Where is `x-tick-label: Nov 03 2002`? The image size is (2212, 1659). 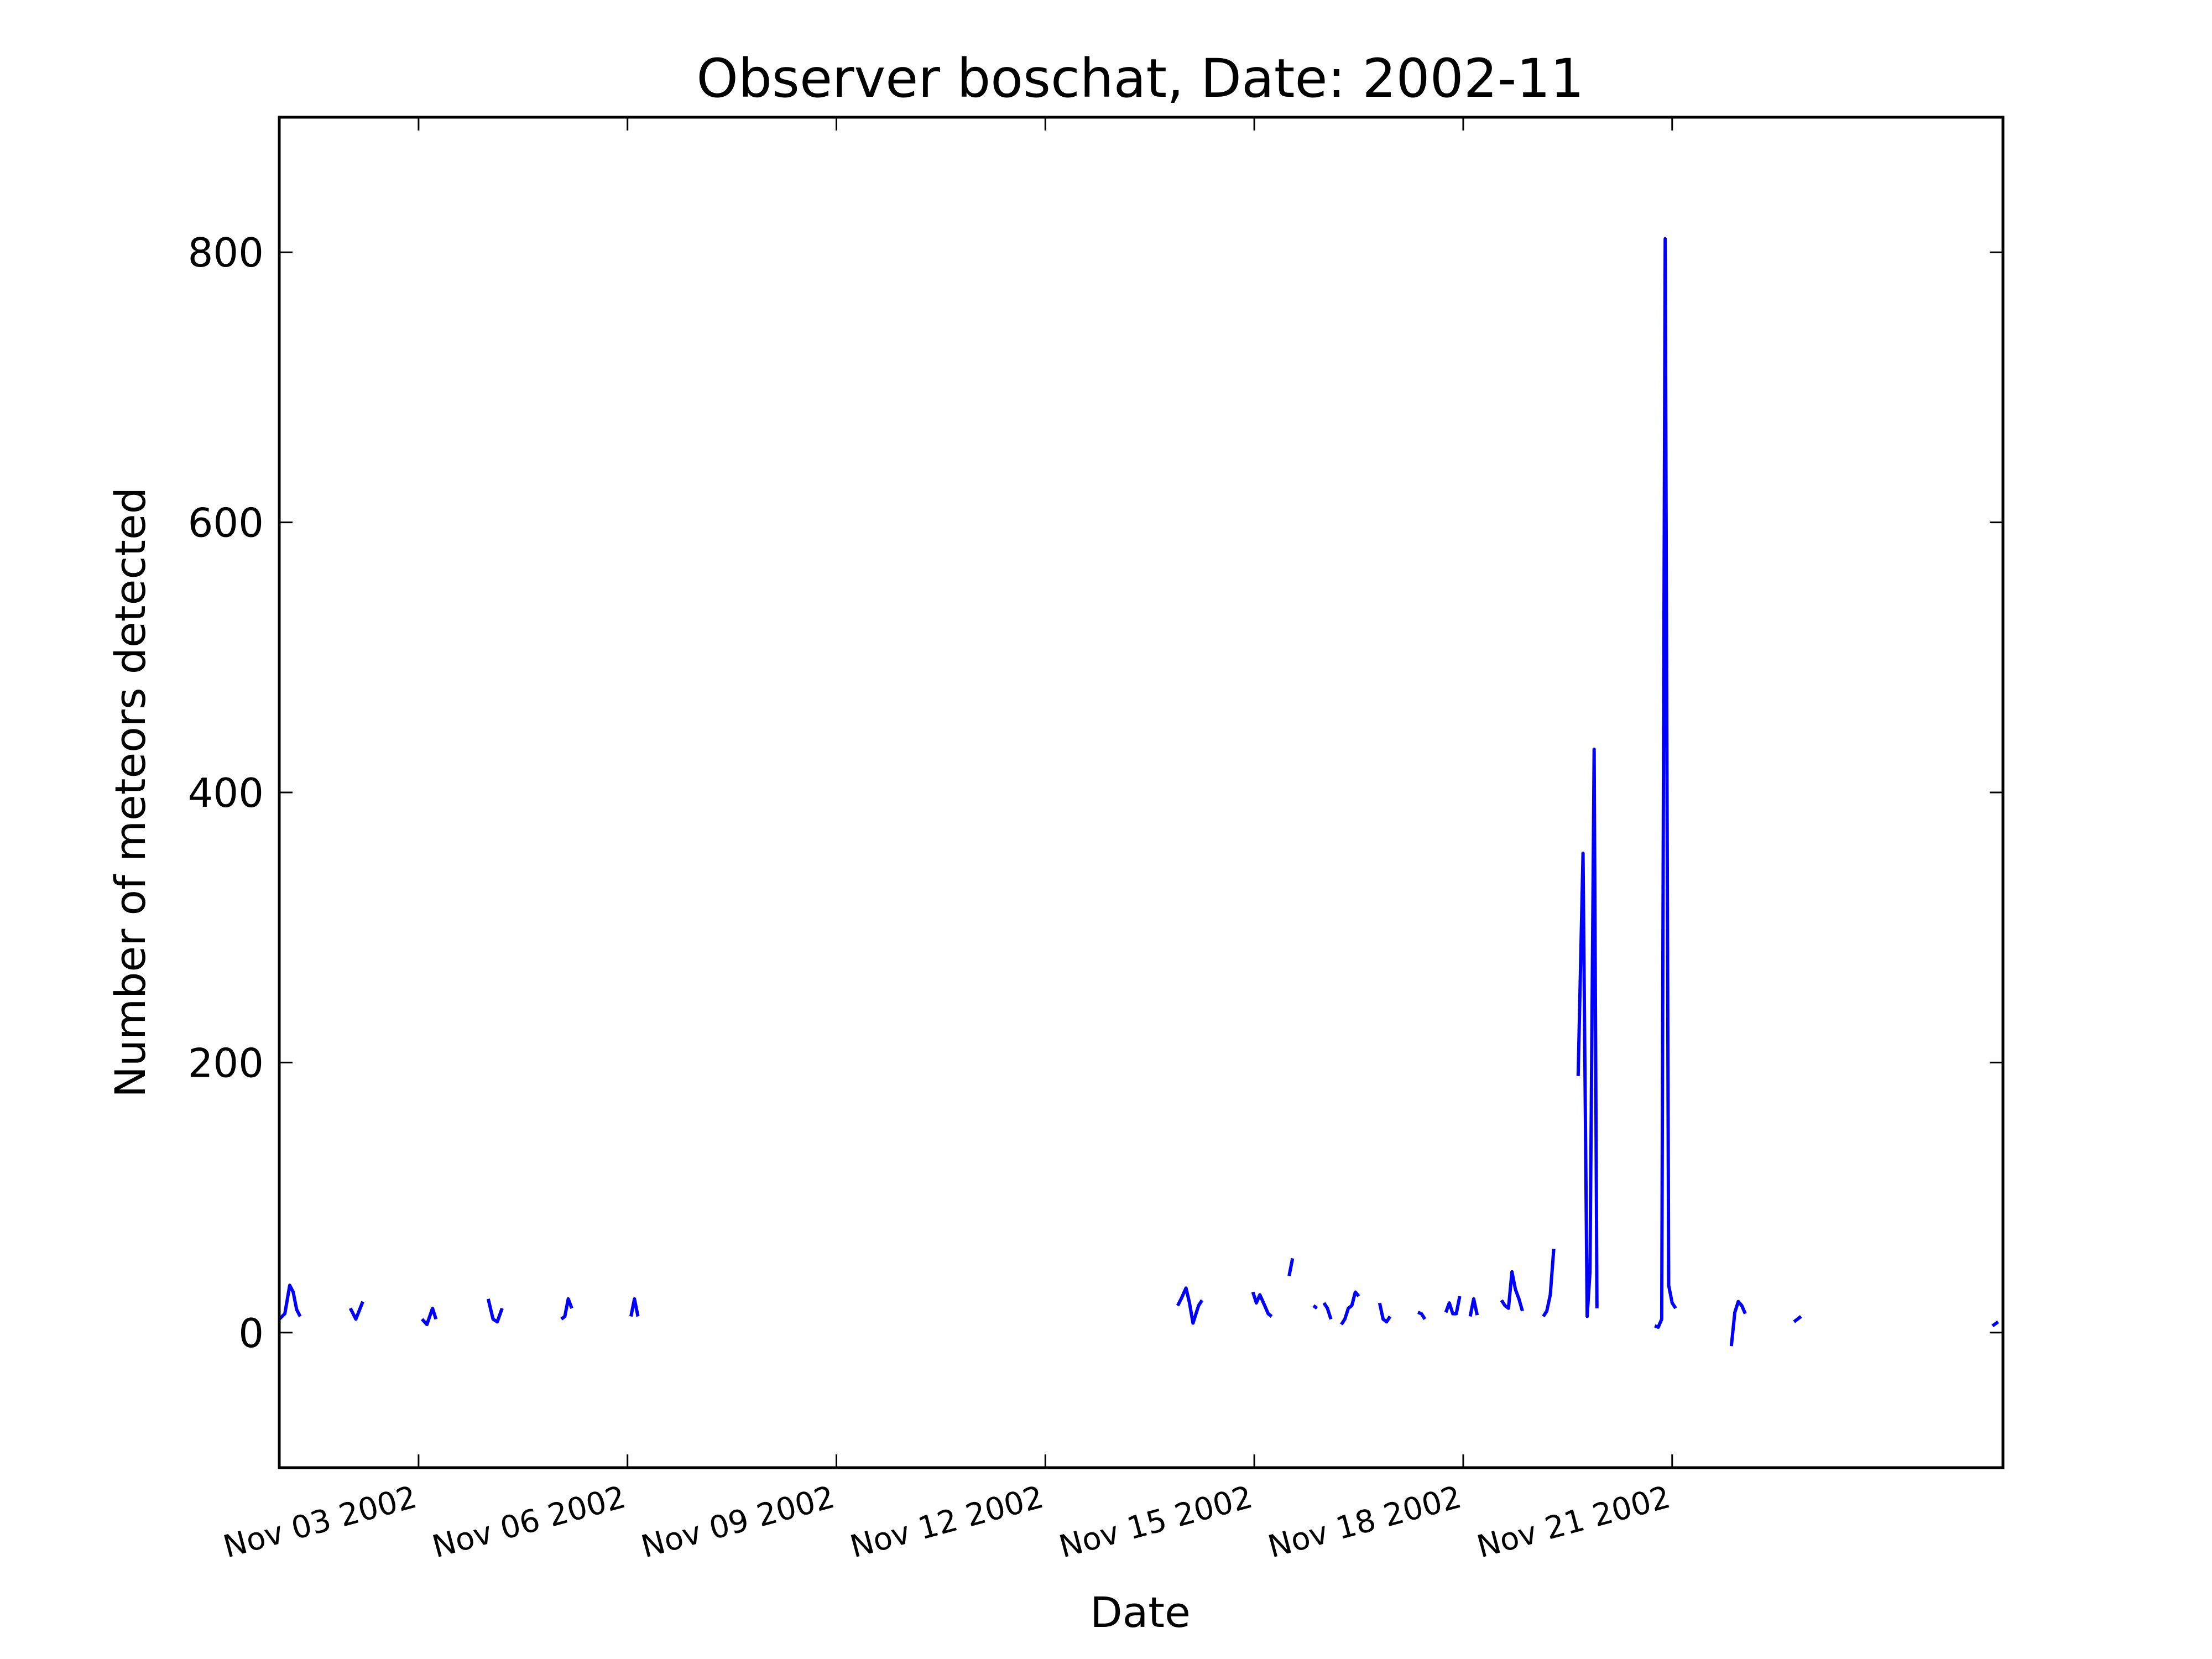
x-tick-label: Nov 03 2002 is located at coordinates (320, 1523).